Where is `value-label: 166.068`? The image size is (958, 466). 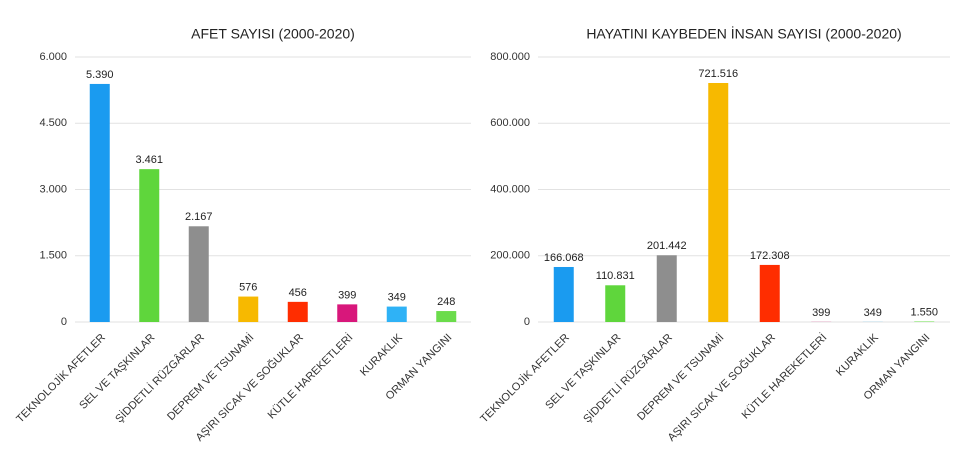 value-label: 166.068 is located at coordinates (564, 258).